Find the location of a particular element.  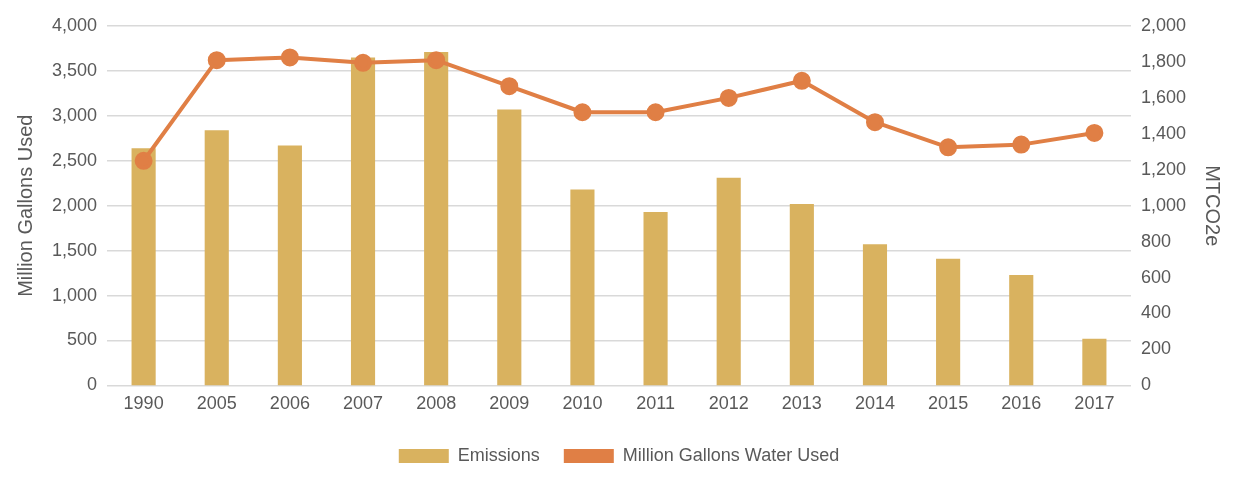

y-tick-label: 3,000 is located at coordinates (75, 114).